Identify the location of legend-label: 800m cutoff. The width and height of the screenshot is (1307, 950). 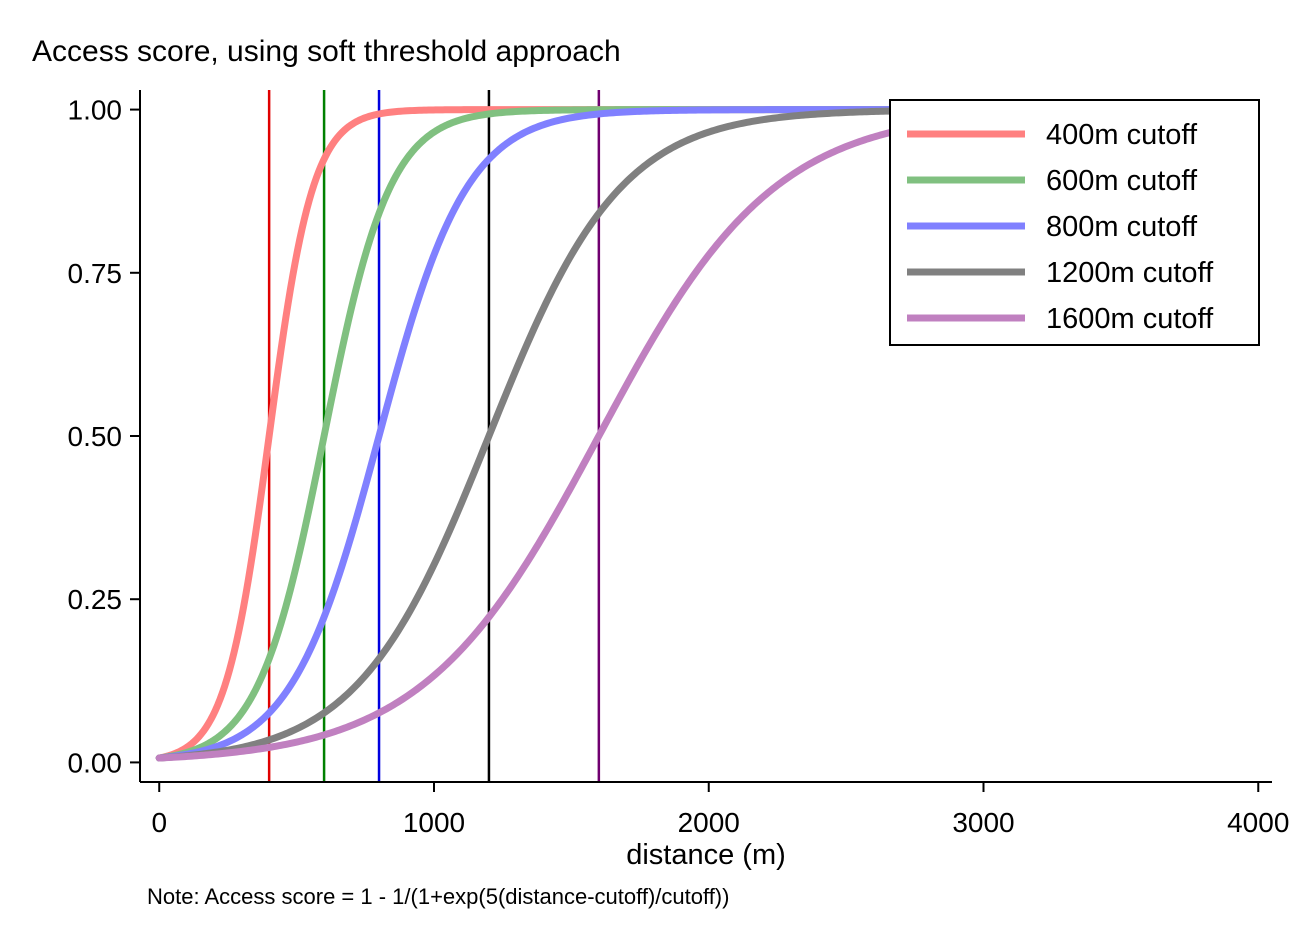
(1122, 227).